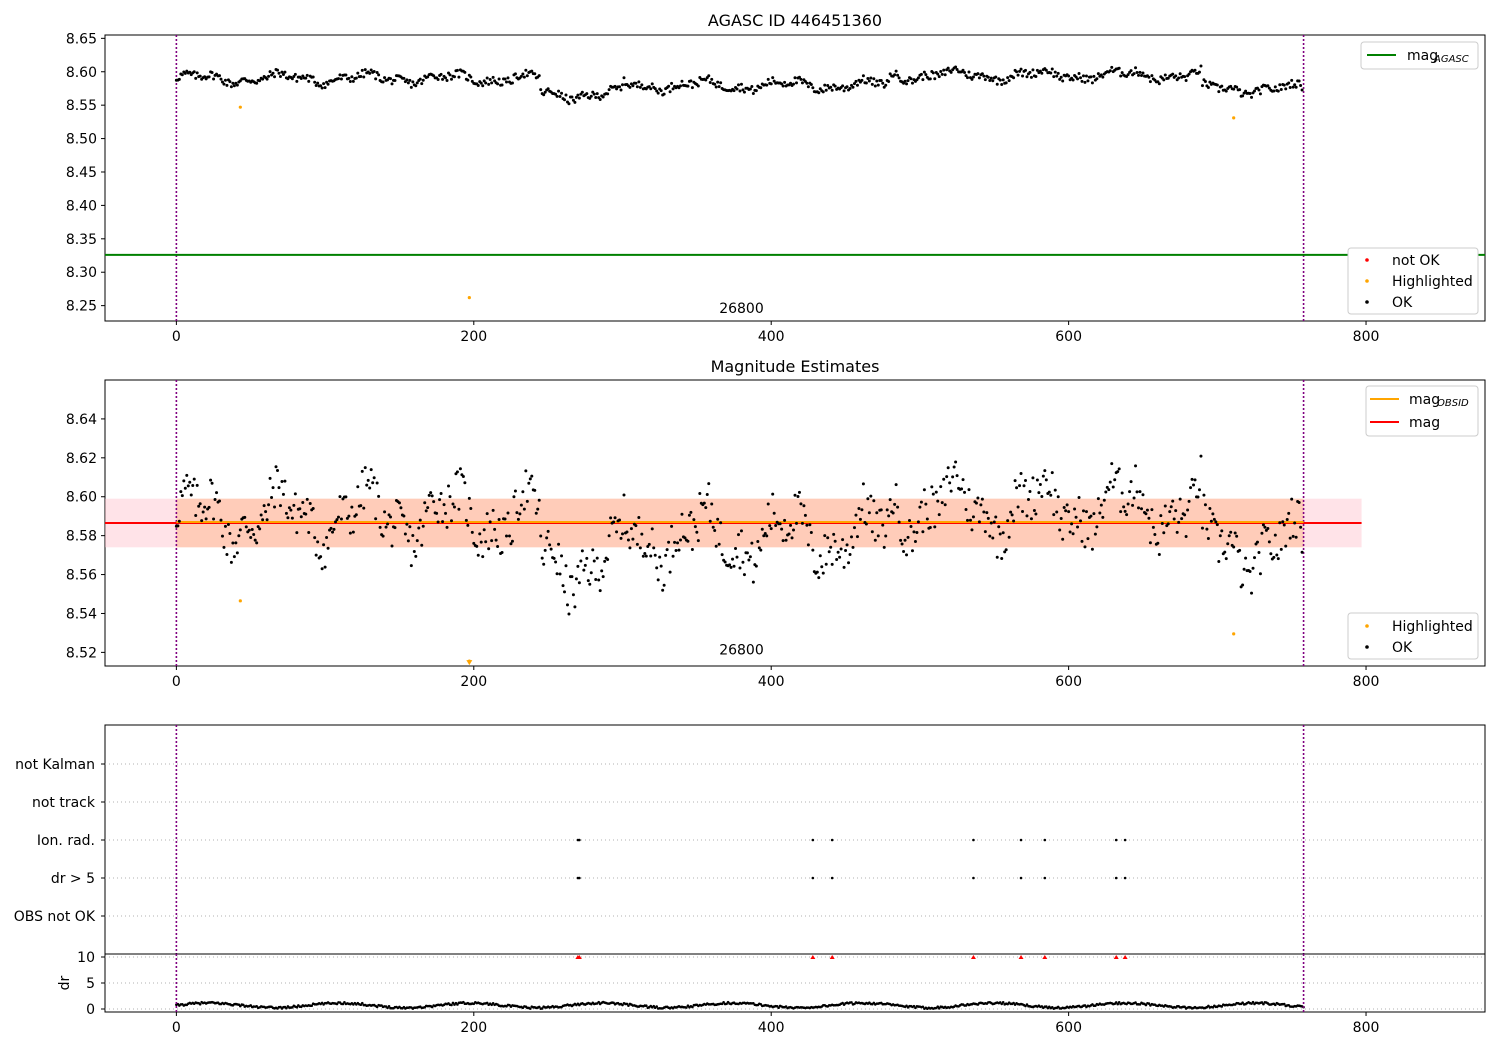  I want to click on flag-point, so click(813, 878).